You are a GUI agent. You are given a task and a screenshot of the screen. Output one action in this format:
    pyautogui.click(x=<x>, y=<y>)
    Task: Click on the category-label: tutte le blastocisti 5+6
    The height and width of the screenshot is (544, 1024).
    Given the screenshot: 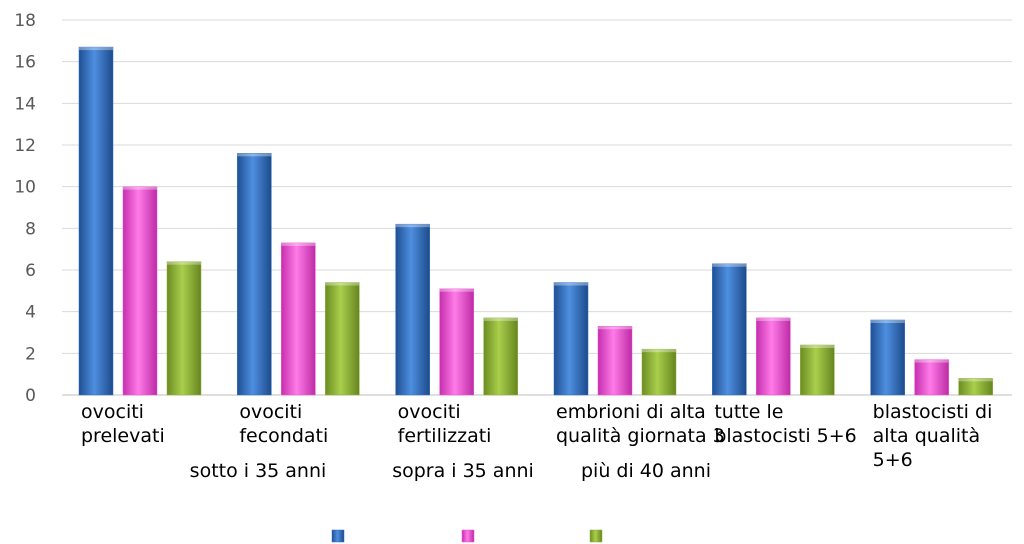 What is the action you would take?
    pyautogui.click(x=785, y=424)
    